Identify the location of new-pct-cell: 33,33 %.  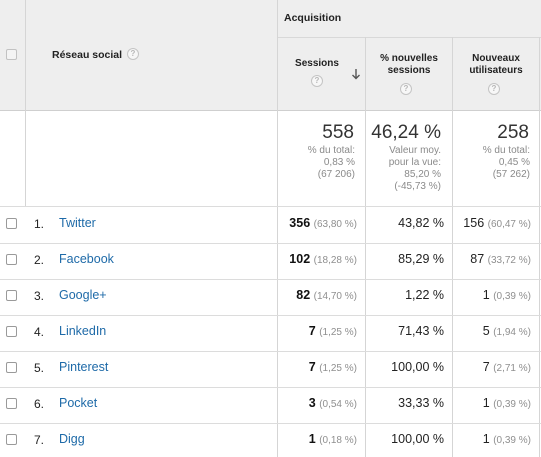
(421, 403).